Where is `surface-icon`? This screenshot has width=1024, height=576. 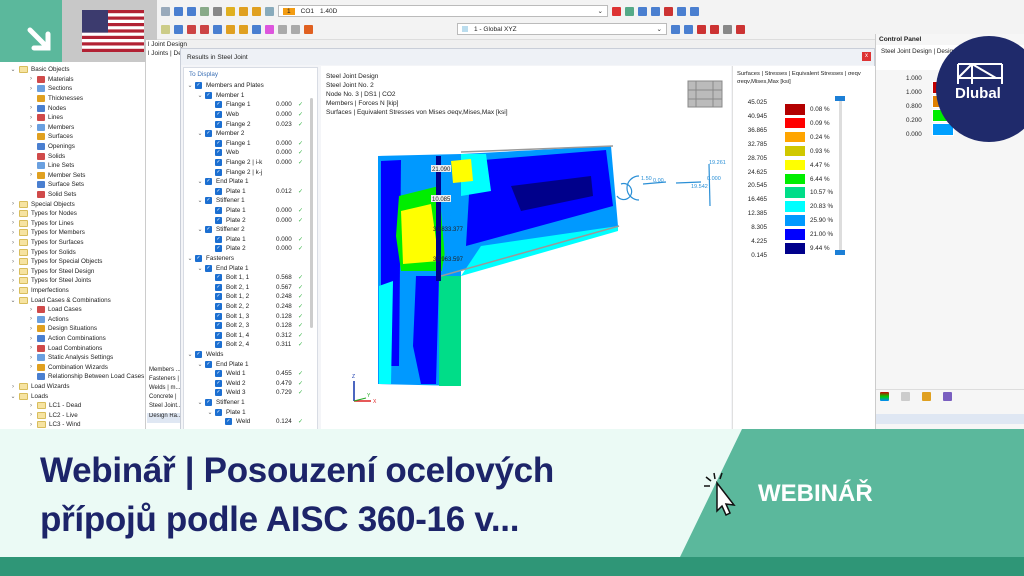 surface-icon is located at coordinates (217, 29).